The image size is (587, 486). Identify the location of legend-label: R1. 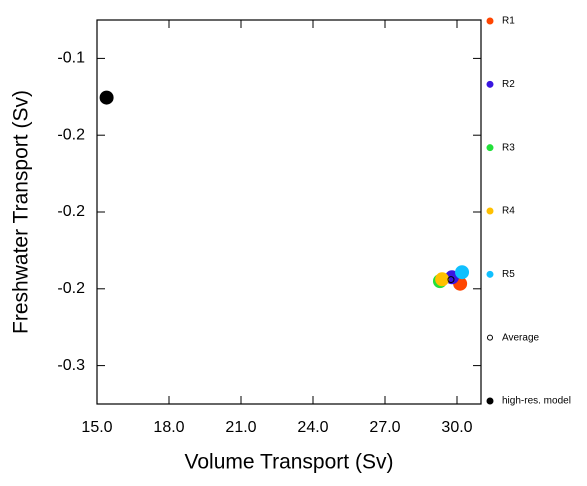
(508, 21).